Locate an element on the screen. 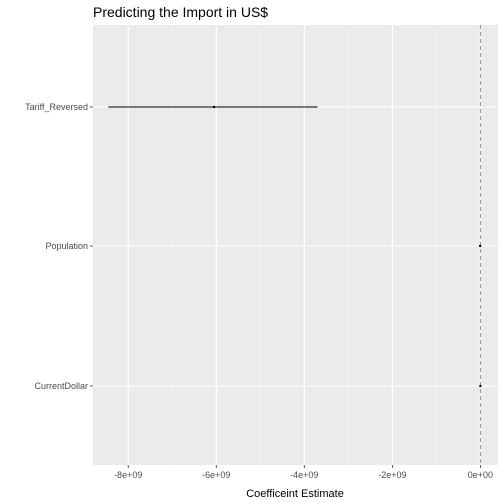 The image size is (504, 504). x-tick-label: -6e+09 is located at coordinates (216, 475).